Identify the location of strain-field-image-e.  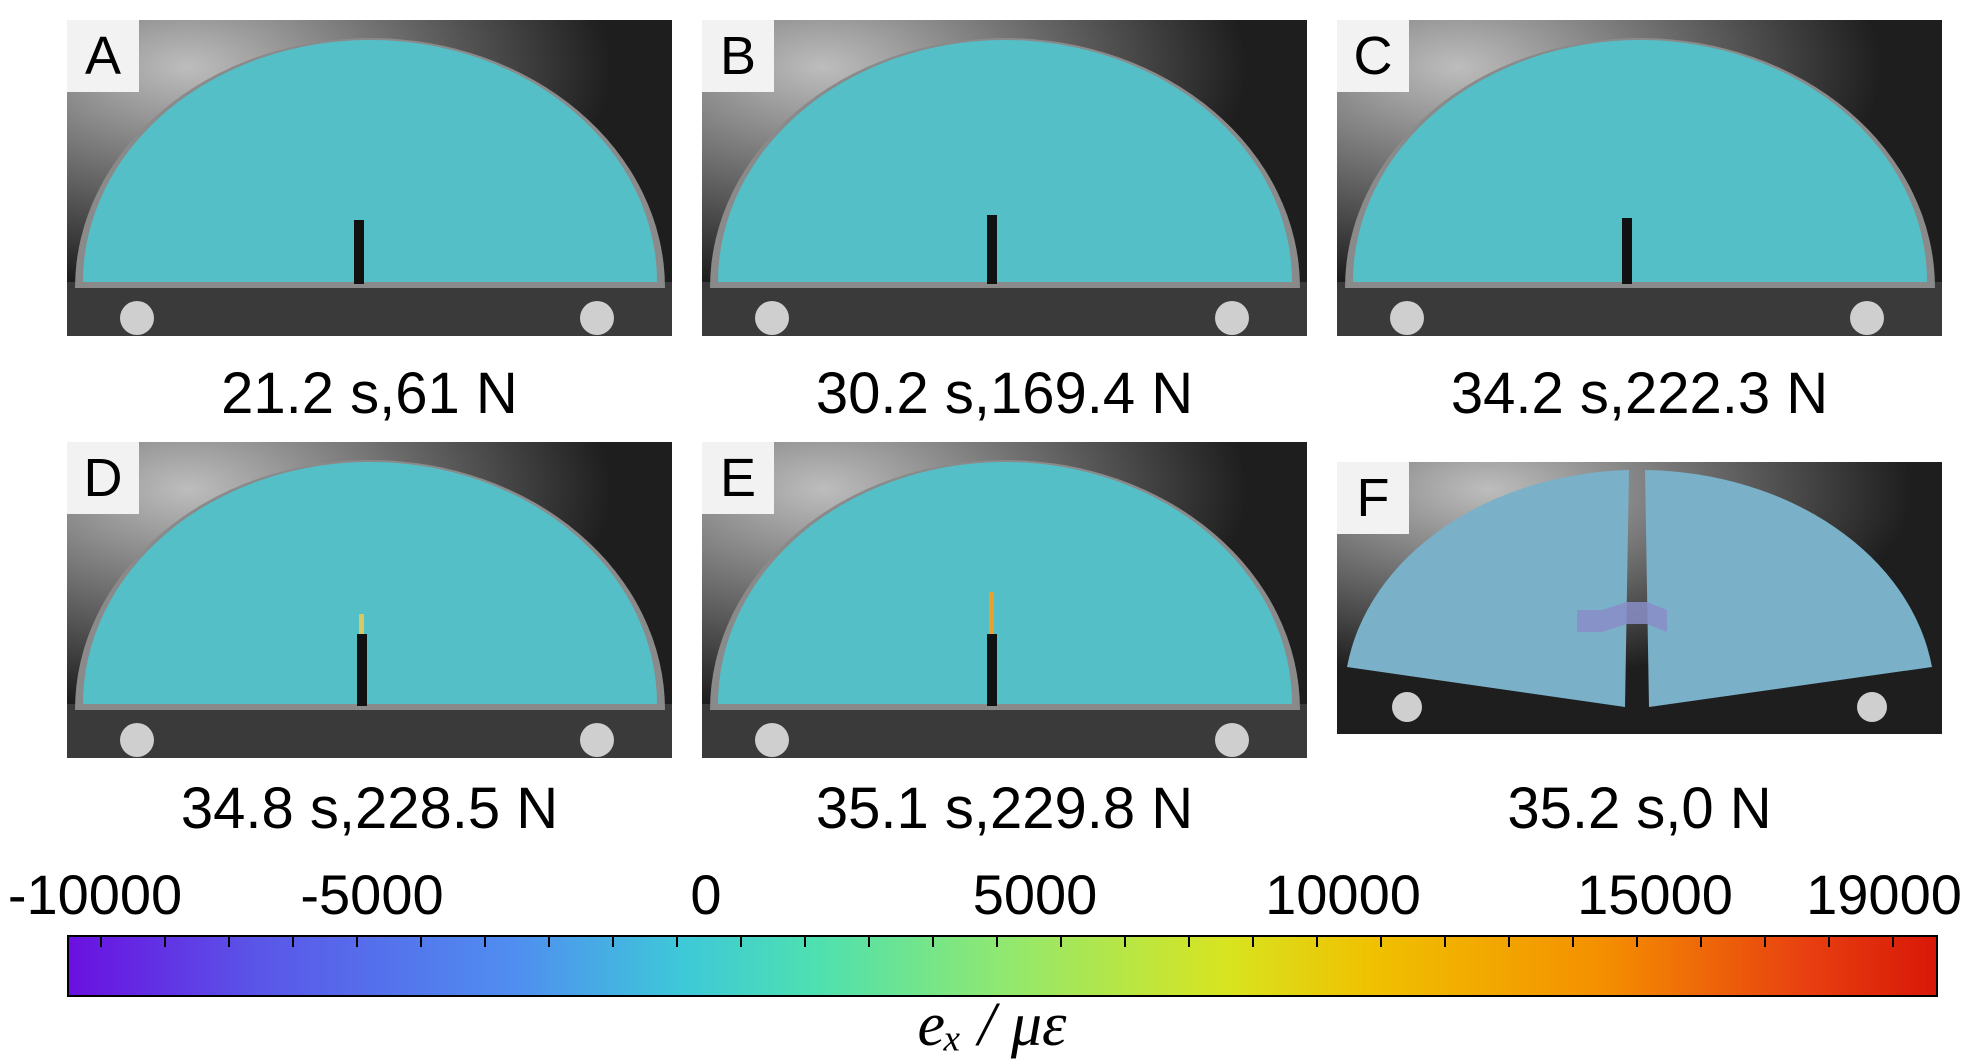
(1004, 600).